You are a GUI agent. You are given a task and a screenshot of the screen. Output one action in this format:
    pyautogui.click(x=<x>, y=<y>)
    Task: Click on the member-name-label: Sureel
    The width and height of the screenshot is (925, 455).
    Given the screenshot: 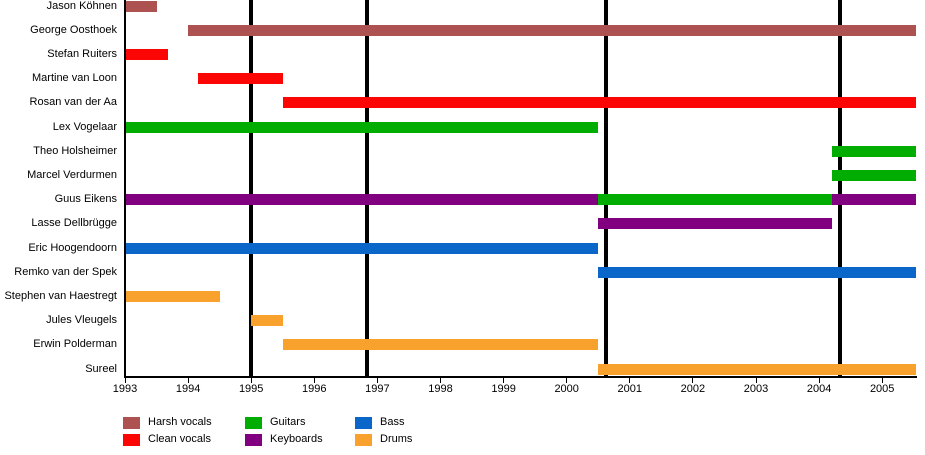 What is the action you would take?
    pyautogui.click(x=101, y=368)
    